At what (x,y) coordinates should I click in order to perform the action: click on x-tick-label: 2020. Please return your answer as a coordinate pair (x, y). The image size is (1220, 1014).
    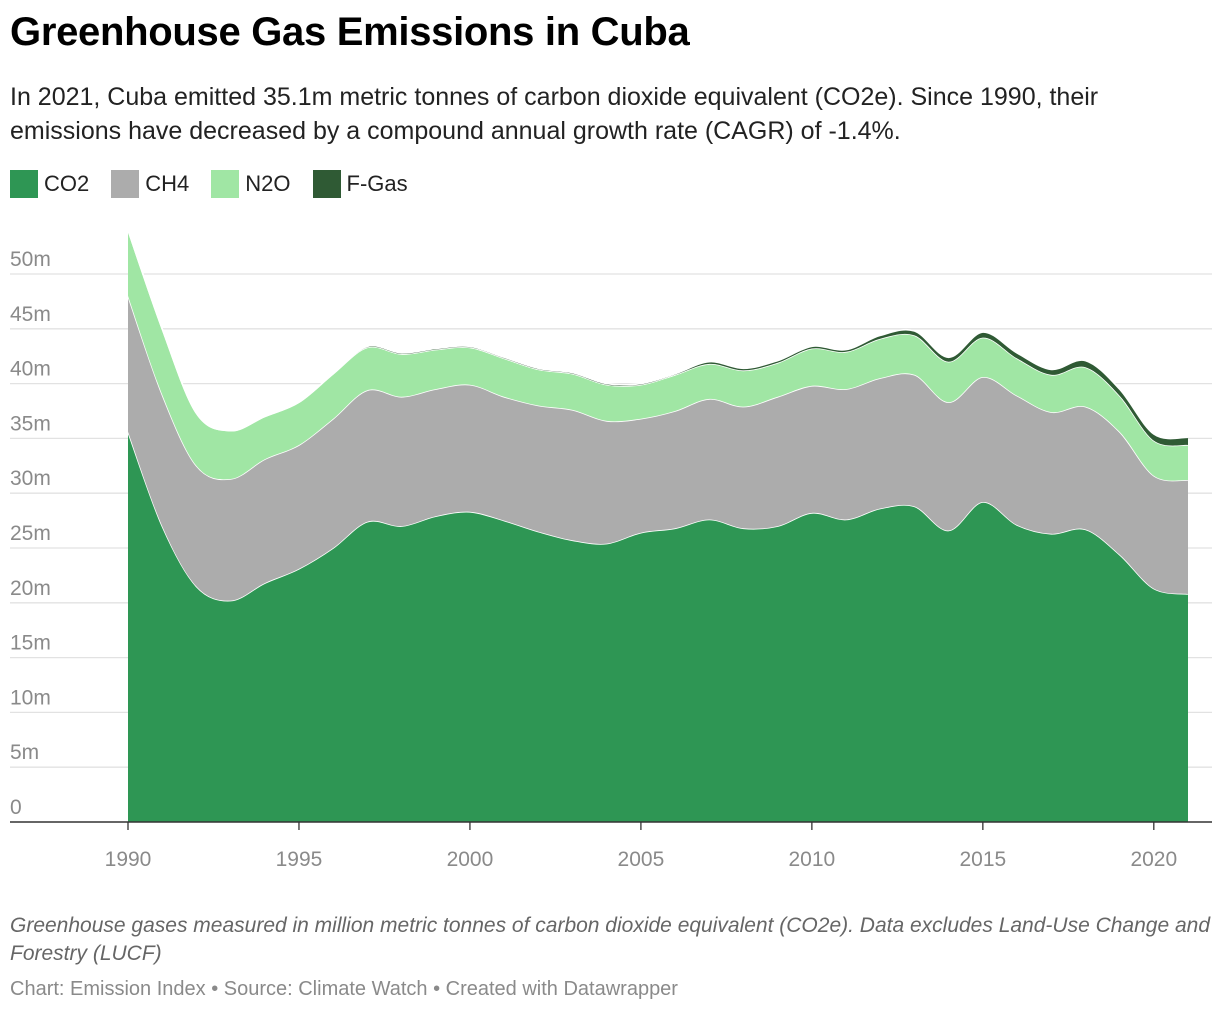
    Looking at the image, I should click on (1153, 859).